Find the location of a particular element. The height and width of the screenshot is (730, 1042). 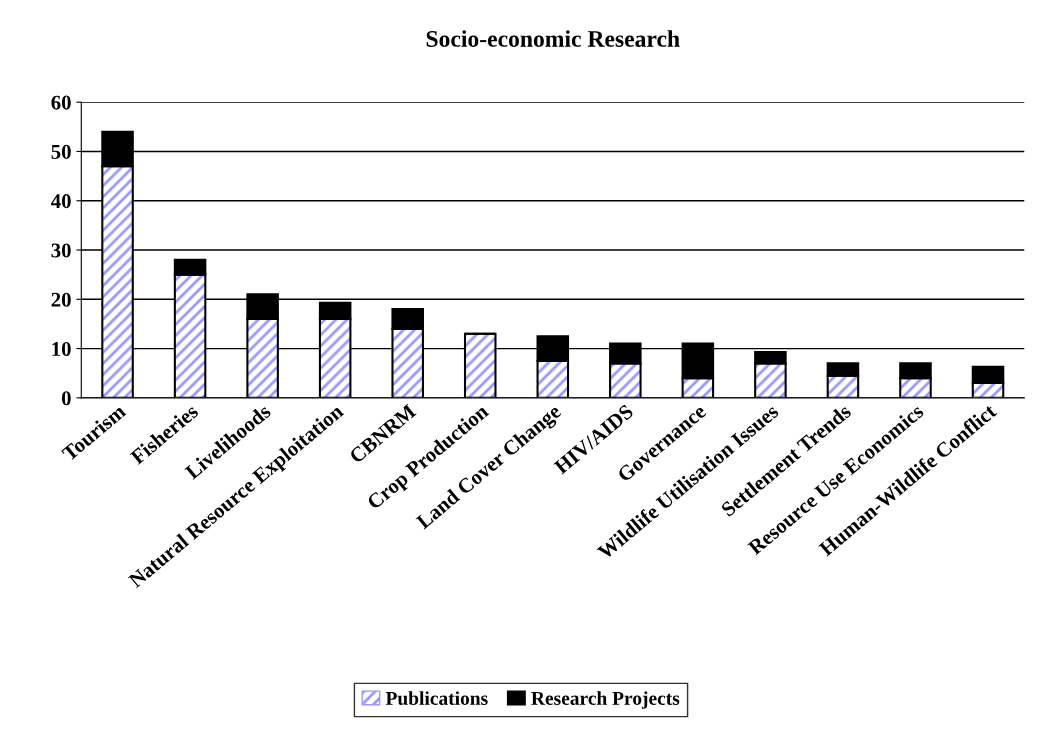

y-tick-label: 20 is located at coordinates (61, 299).